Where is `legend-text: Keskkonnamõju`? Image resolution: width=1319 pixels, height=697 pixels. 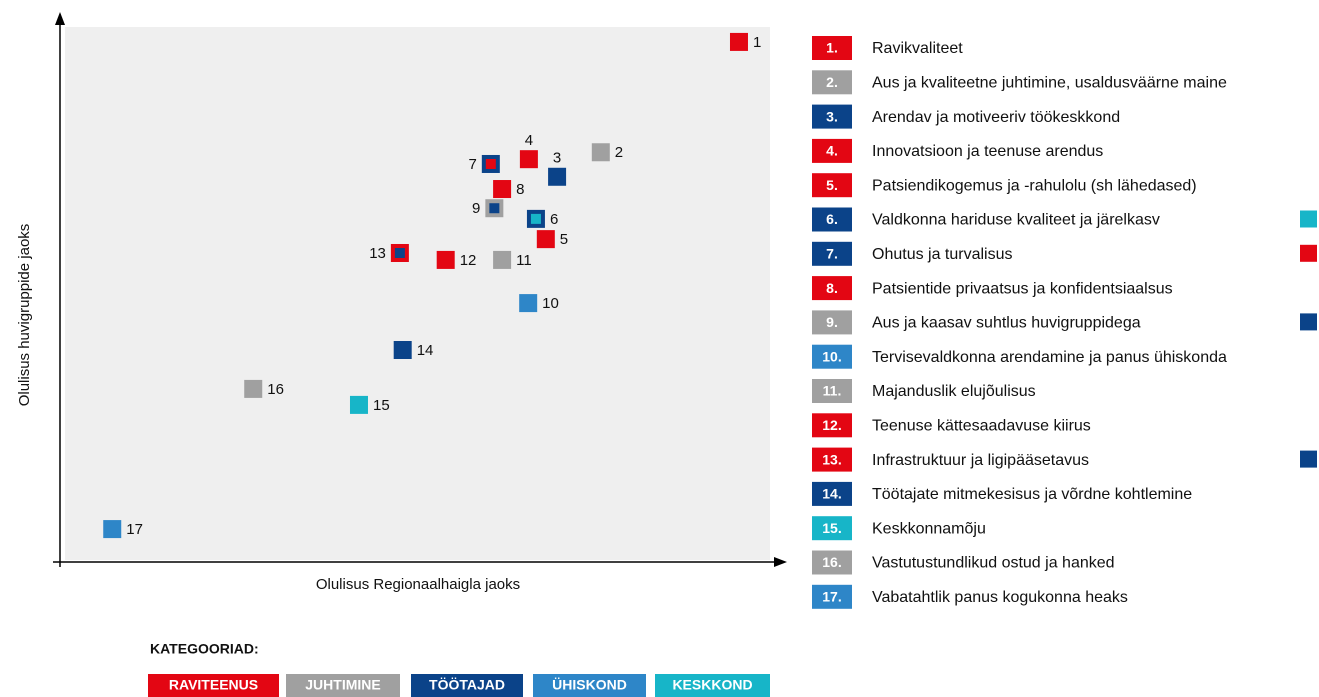
legend-text: Keskkonnamõju is located at coordinates (929, 528).